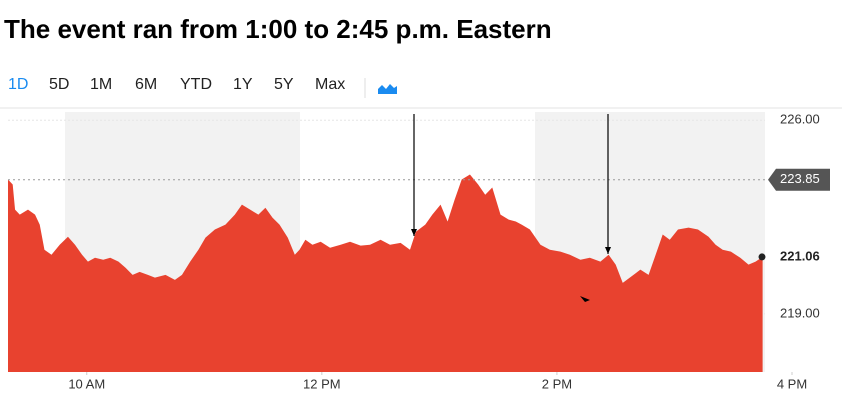  I want to click on x-tick-label: 4 PM, so click(792, 383).